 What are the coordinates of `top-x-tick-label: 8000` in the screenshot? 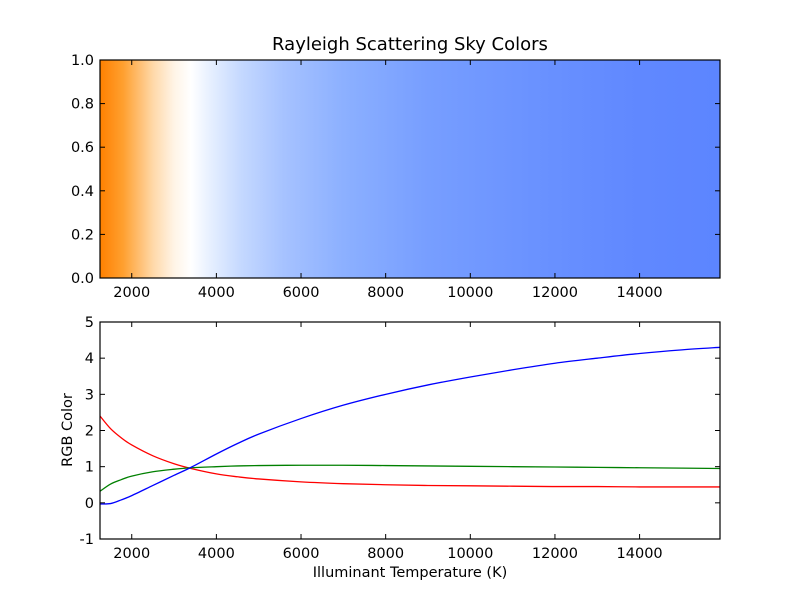 It's located at (385, 293).